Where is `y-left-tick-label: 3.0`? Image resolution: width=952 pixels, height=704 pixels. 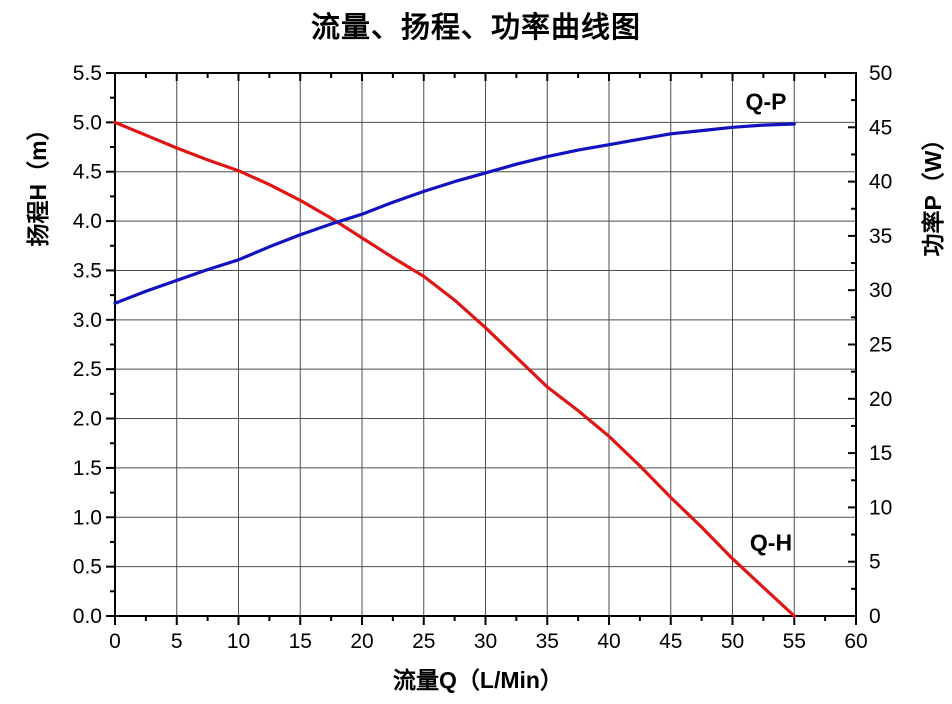
y-left-tick-label: 3.0 is located at coordinates (87, 320).